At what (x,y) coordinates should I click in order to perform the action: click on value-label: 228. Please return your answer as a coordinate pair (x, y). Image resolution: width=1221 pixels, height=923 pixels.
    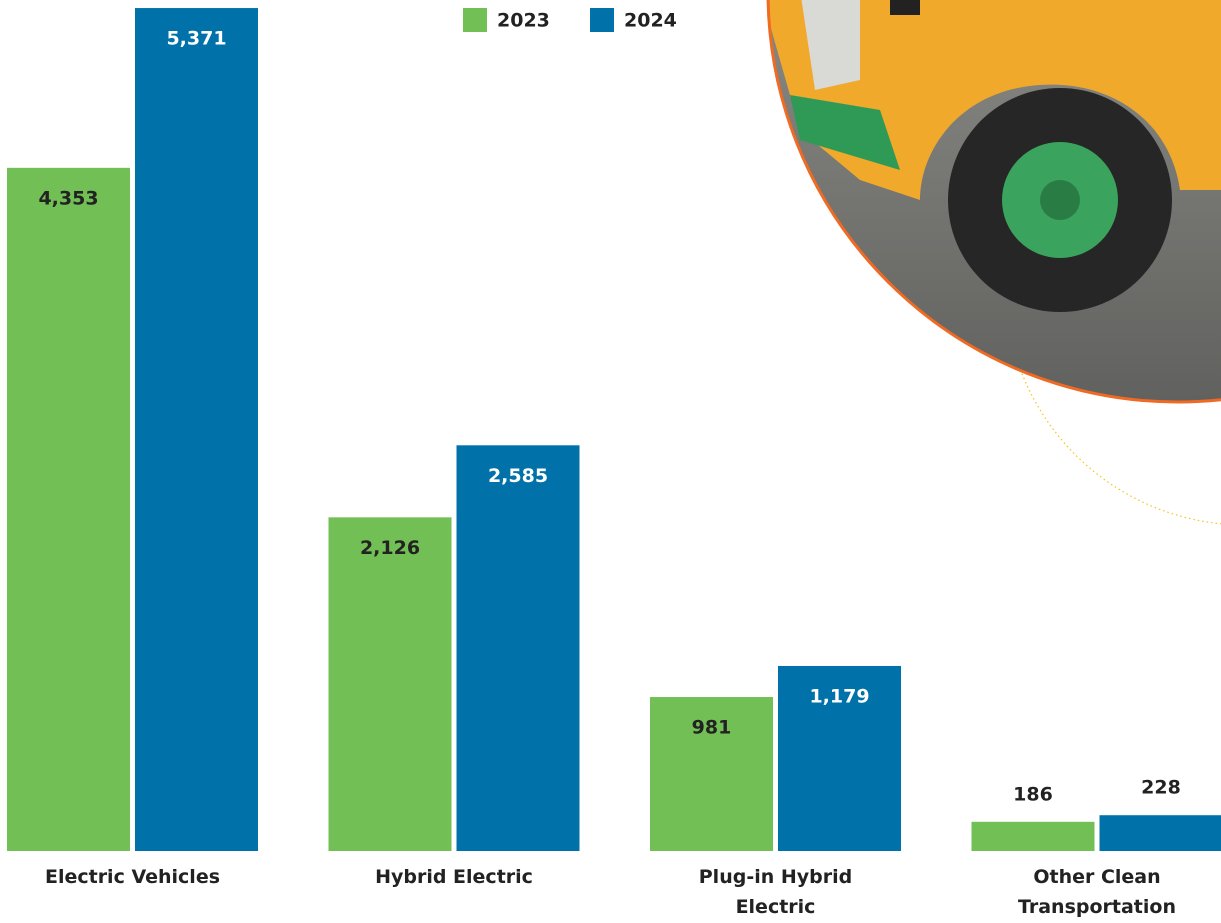
    Looking at the image, I should click on (1161, 788).